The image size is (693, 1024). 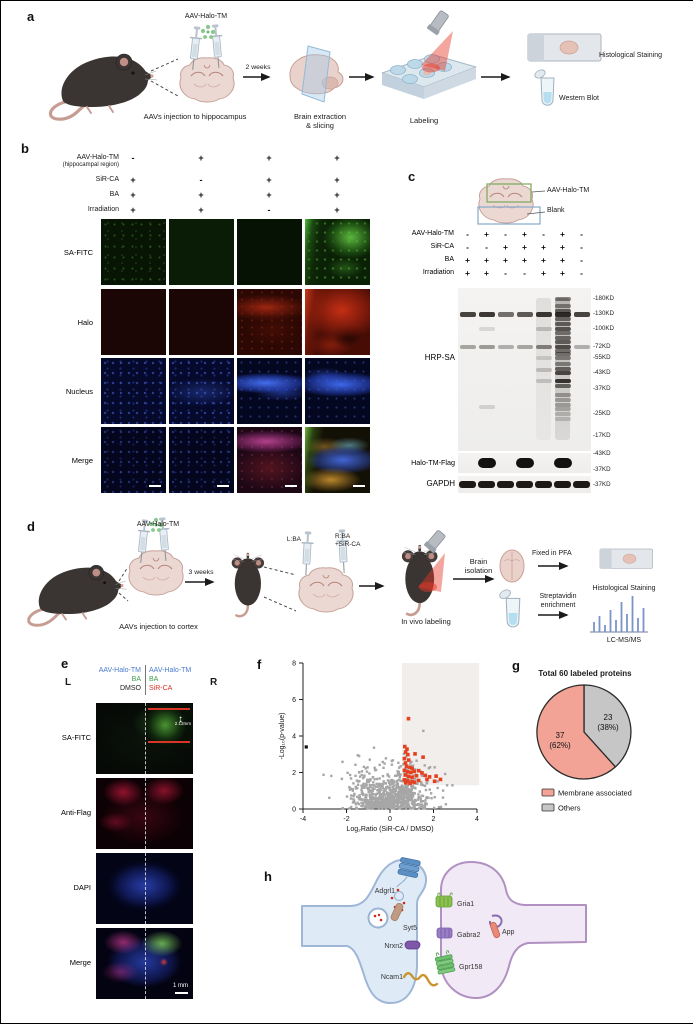 I want to click on x-axis-label: Log₂Ratio (SiR-CA / DMSO), so click(x=389, y=829).